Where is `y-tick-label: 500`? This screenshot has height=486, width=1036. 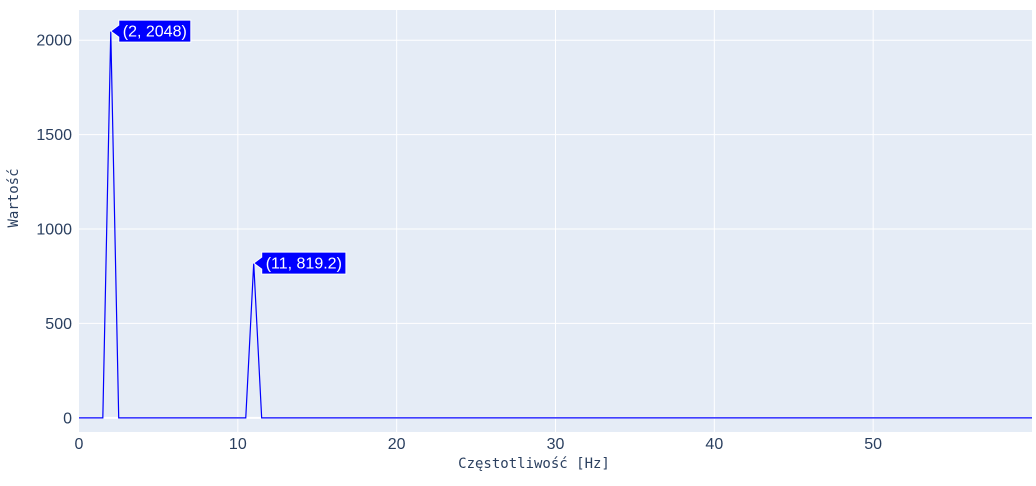 y-tick-label: 500 is located at coordinates (58, 324).